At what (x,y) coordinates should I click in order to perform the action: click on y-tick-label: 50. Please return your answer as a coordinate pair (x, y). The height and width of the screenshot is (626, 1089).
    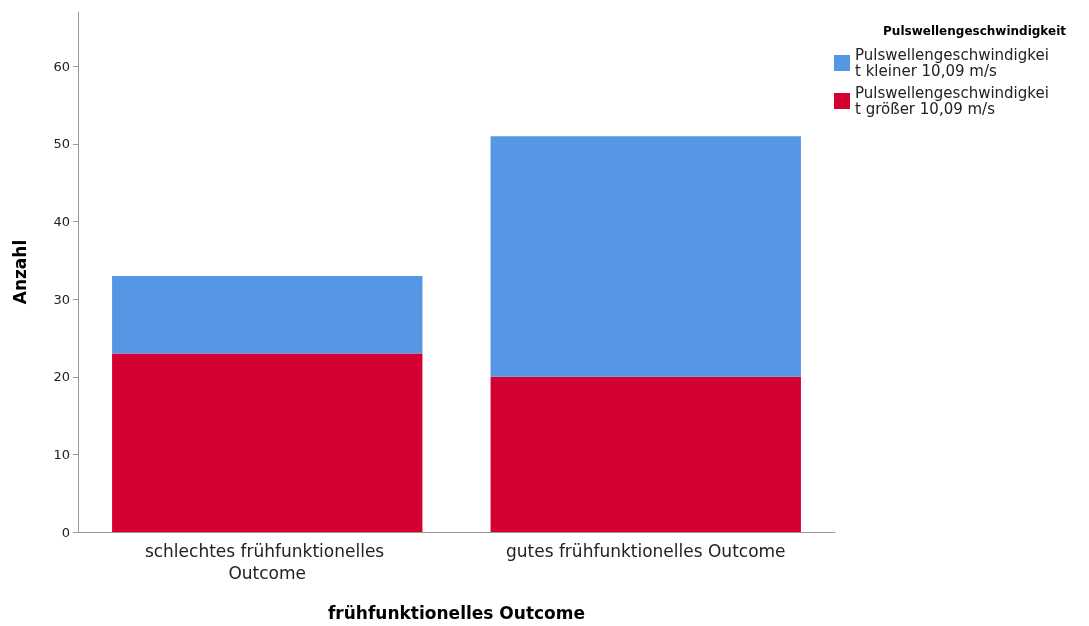
    Looking at the image, I should click on (61, 144).